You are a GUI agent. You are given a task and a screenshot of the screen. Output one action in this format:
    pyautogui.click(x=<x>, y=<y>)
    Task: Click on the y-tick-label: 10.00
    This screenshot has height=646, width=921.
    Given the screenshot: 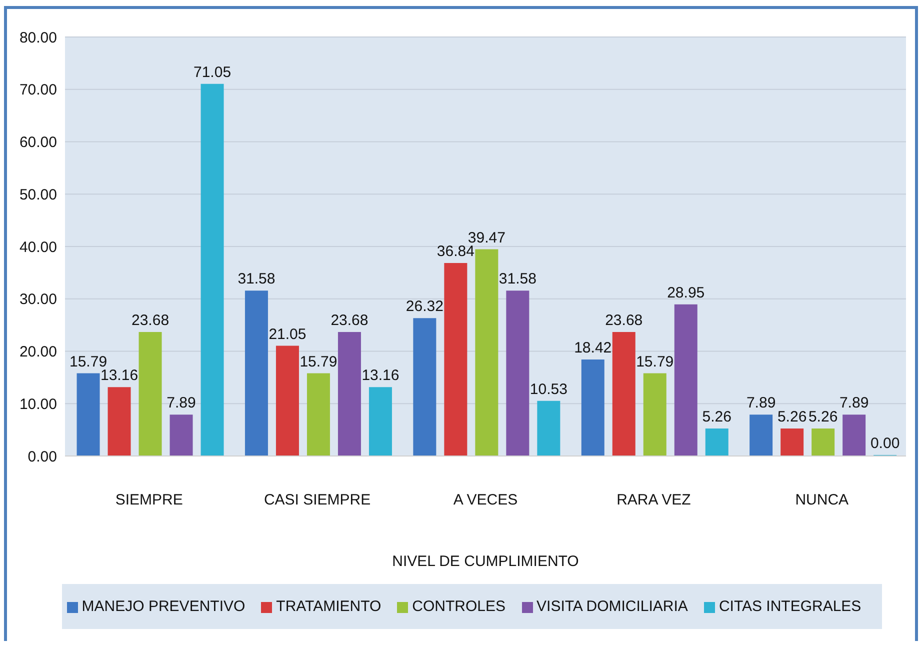 What is the action you would take?
    pyautogui.click(x=38, y=404)
    